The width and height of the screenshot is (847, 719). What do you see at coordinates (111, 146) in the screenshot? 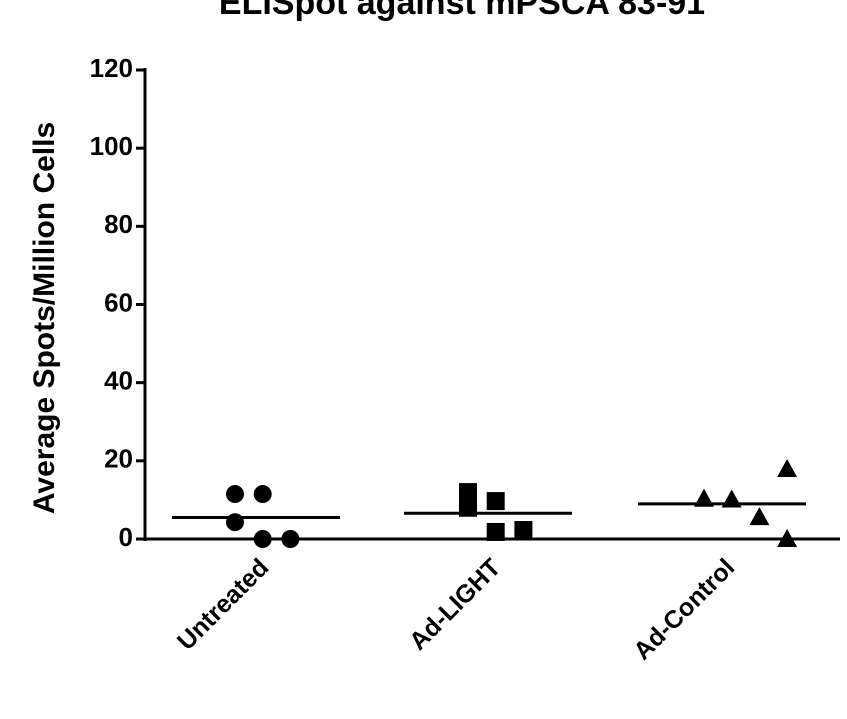
I see `y-tick-label: 100` at bounding box center [111, 146].